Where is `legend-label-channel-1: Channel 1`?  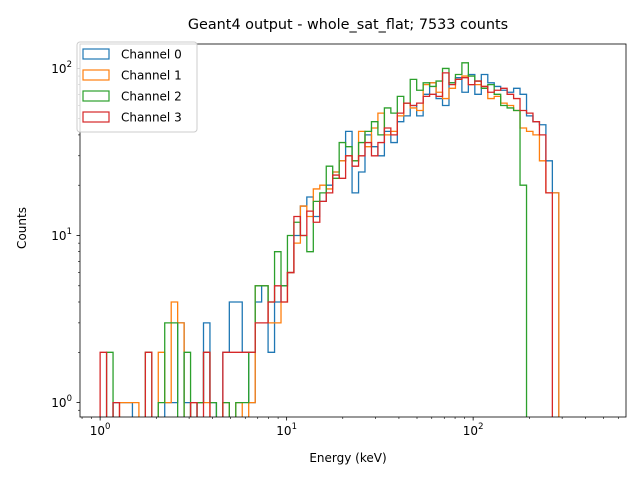 legend-label-channel-1: Channel 1 is located at coordinates (151, 76).